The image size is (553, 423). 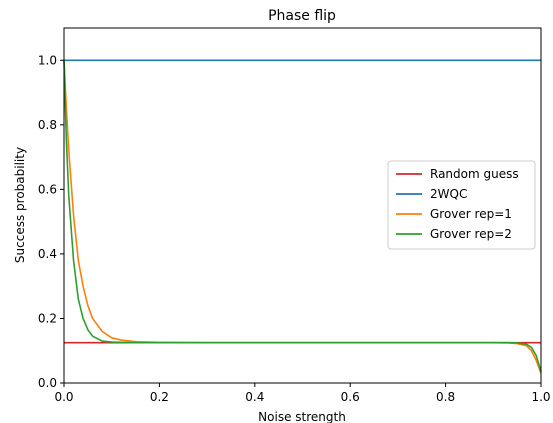 I want to click on y-tick-label: 0.0, so click(x=47, y=383).